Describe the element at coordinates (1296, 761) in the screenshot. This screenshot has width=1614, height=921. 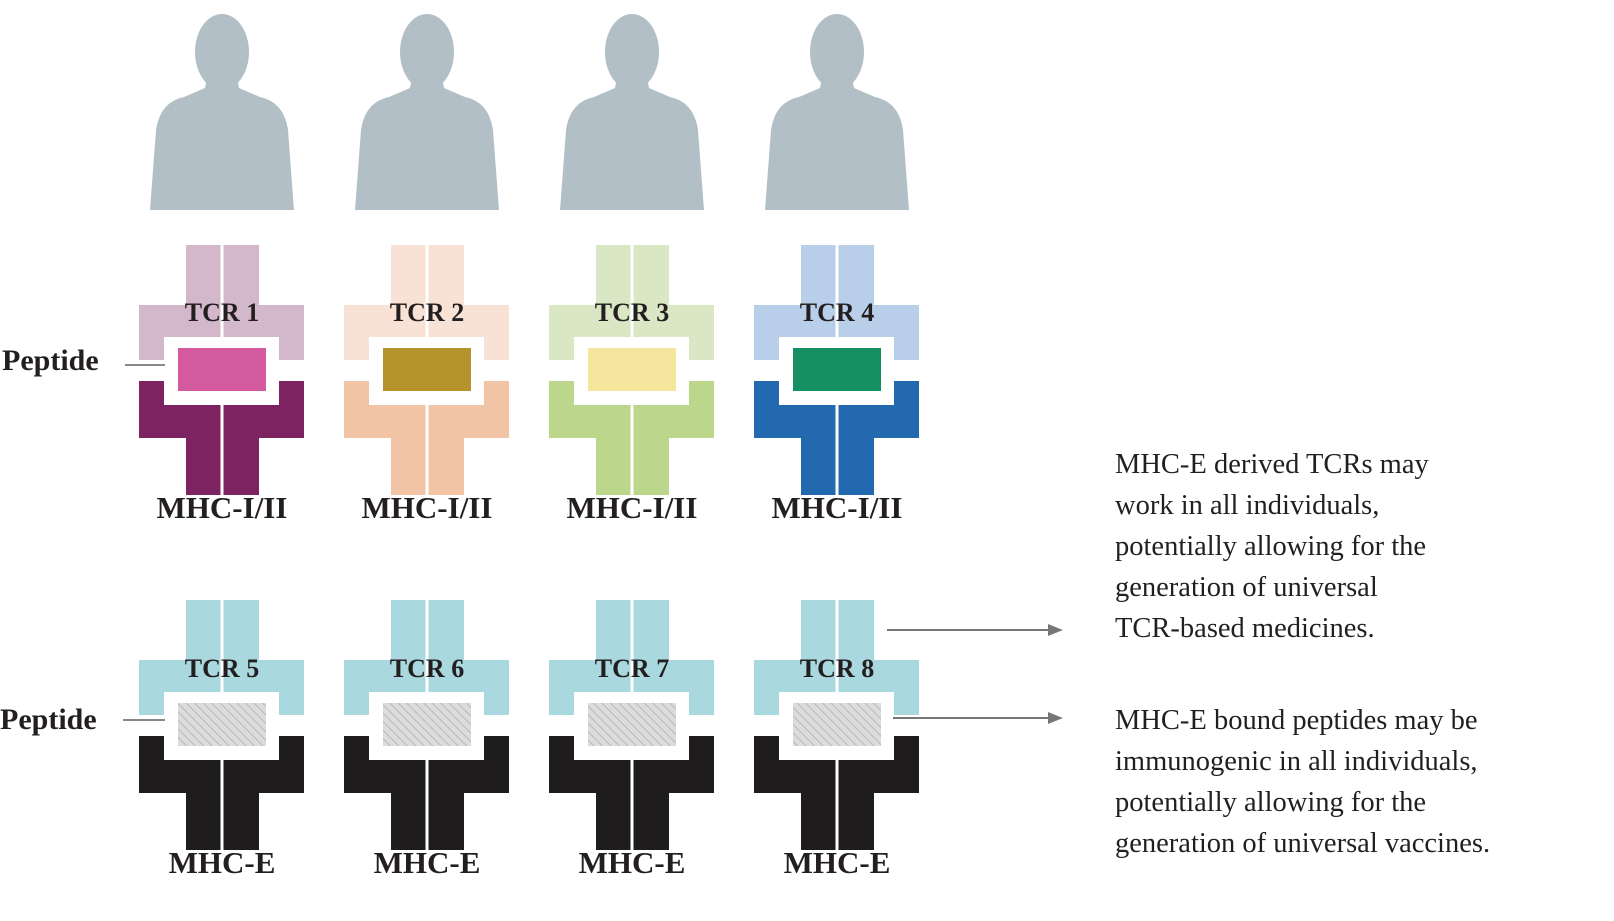
I see `note-line: immunogenic in all individuals,` at that location.